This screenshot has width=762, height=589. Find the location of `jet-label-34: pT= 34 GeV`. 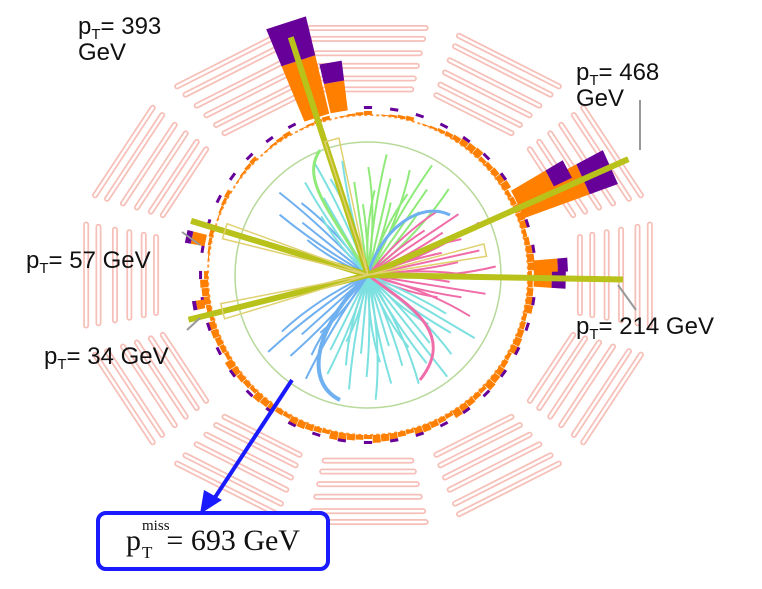

jet-label-34: pT= 34 GeV is located at coordinates (106, 358).